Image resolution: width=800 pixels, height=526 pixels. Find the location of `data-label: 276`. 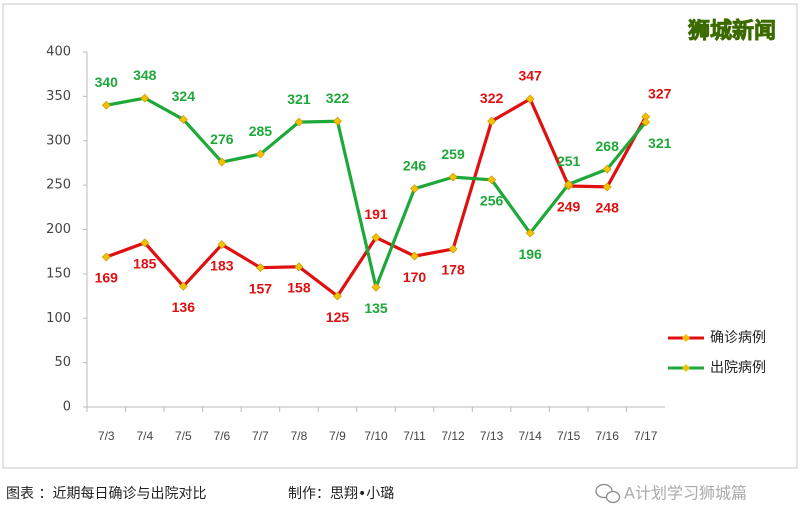

data-label: 276 is located at coordinates (222, 139).